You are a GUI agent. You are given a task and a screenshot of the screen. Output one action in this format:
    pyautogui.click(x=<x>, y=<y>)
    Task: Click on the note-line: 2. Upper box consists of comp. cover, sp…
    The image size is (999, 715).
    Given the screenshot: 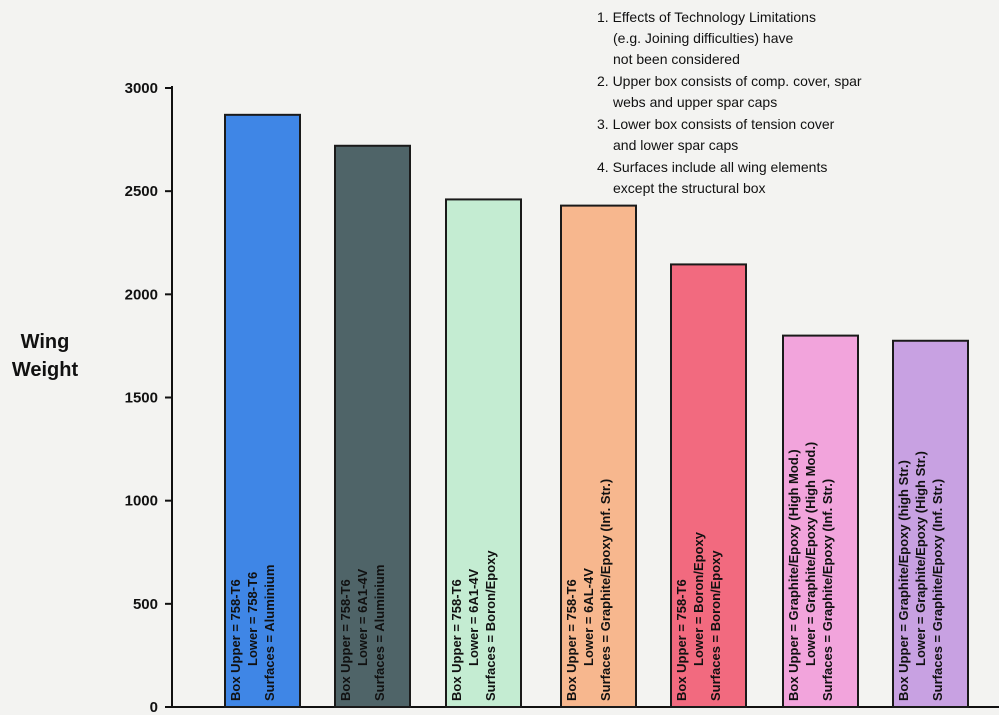 What is the action you would take?
    pyautogui.click(x=729, y=81)
    